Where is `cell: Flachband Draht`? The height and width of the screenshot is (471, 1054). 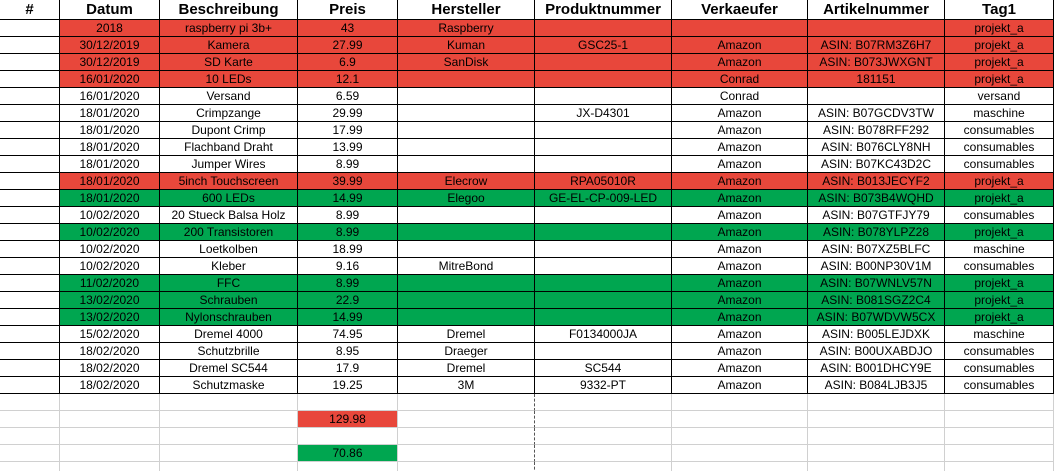
cell: Flachband Draht is located at coordinates (229, 147).